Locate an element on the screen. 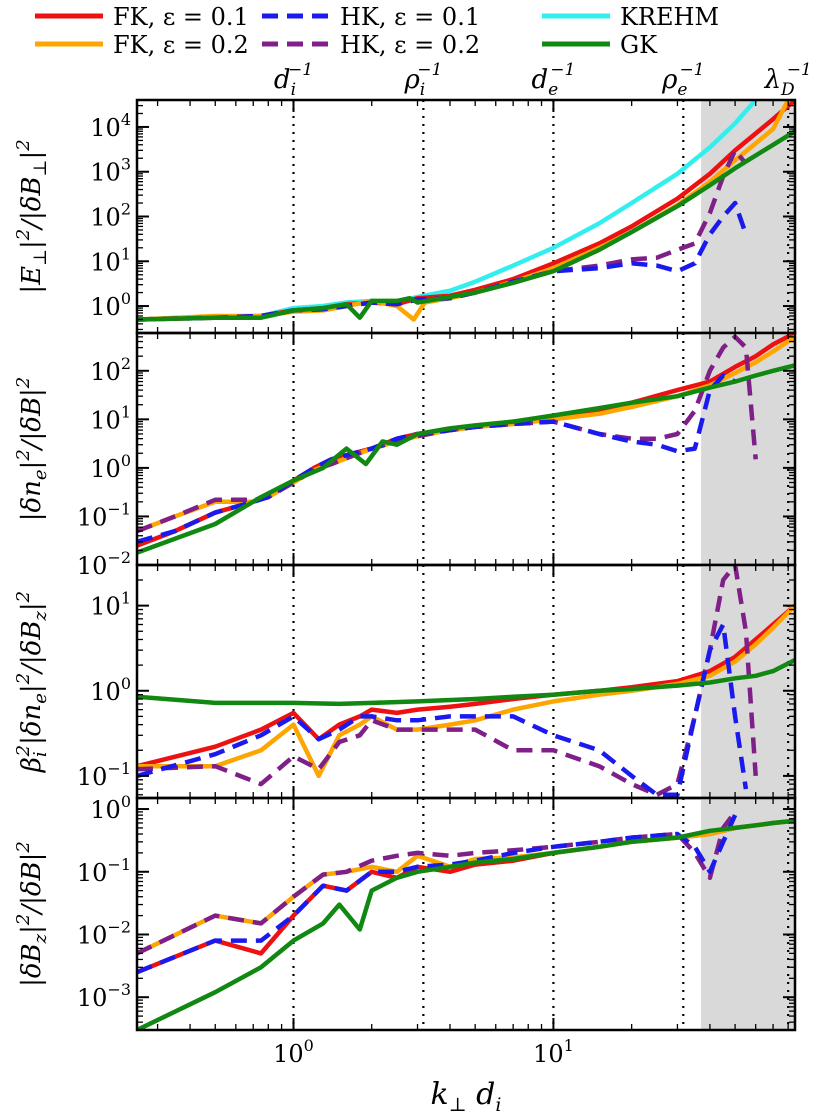  x-axis: 10⁰ 10¹ k⊥ di is located at coordinates (423, 1076).